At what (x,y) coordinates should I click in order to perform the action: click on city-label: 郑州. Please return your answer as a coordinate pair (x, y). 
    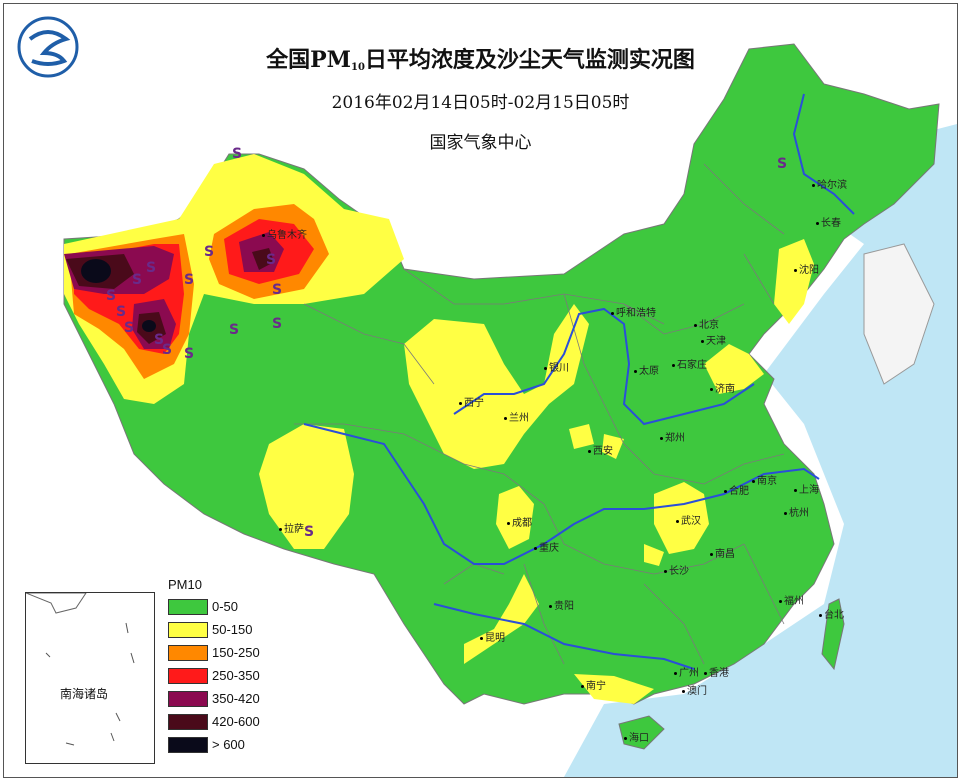
    Looking at the image, I should click on (672, 436).